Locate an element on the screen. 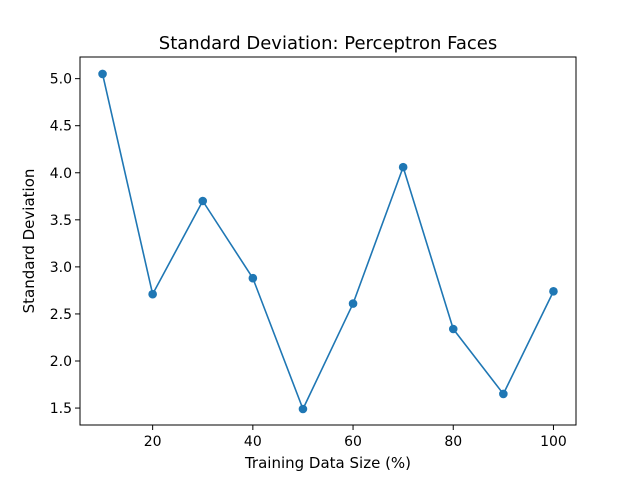 The height and width of the screenshot is (478, 640). y-tick-label: 1.5 is located at coordinates (61, 409).